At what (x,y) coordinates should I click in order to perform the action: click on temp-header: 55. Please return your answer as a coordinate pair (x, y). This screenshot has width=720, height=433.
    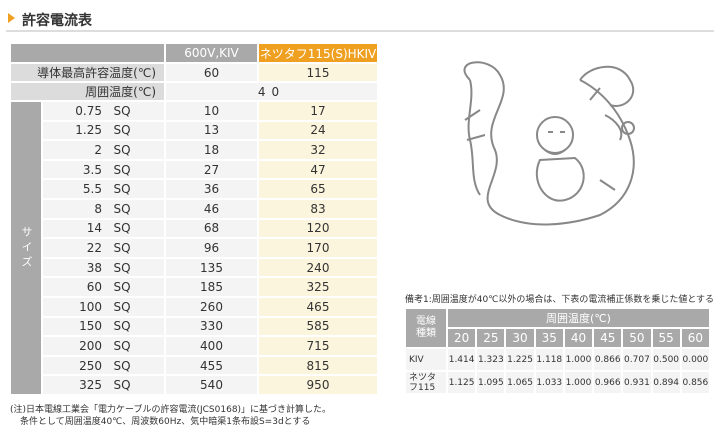
    Looking at the image, I should click on (666, 338).